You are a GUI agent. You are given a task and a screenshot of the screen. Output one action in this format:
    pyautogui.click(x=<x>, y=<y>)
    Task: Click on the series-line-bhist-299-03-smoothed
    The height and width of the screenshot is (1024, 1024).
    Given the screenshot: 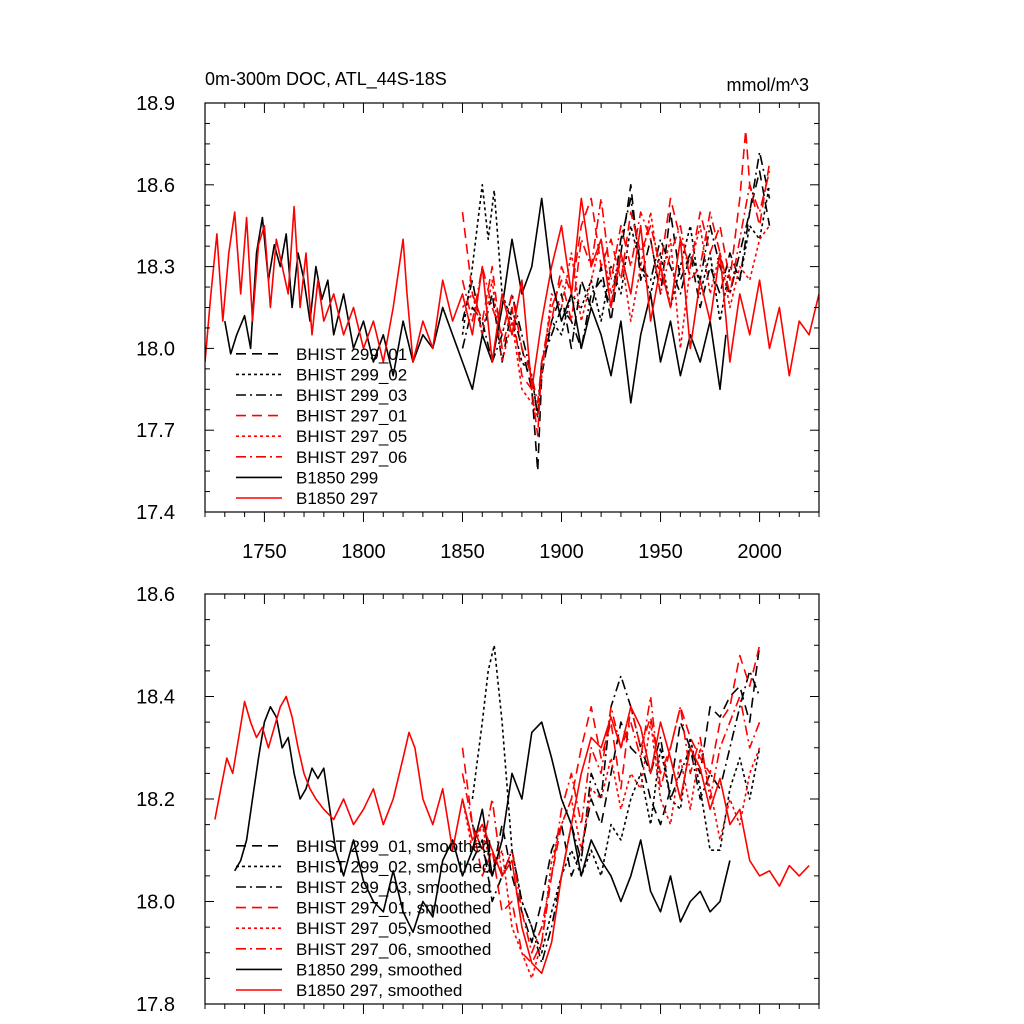 What is the action you would take?
    pyautogui.click(x=616, y=817)
    